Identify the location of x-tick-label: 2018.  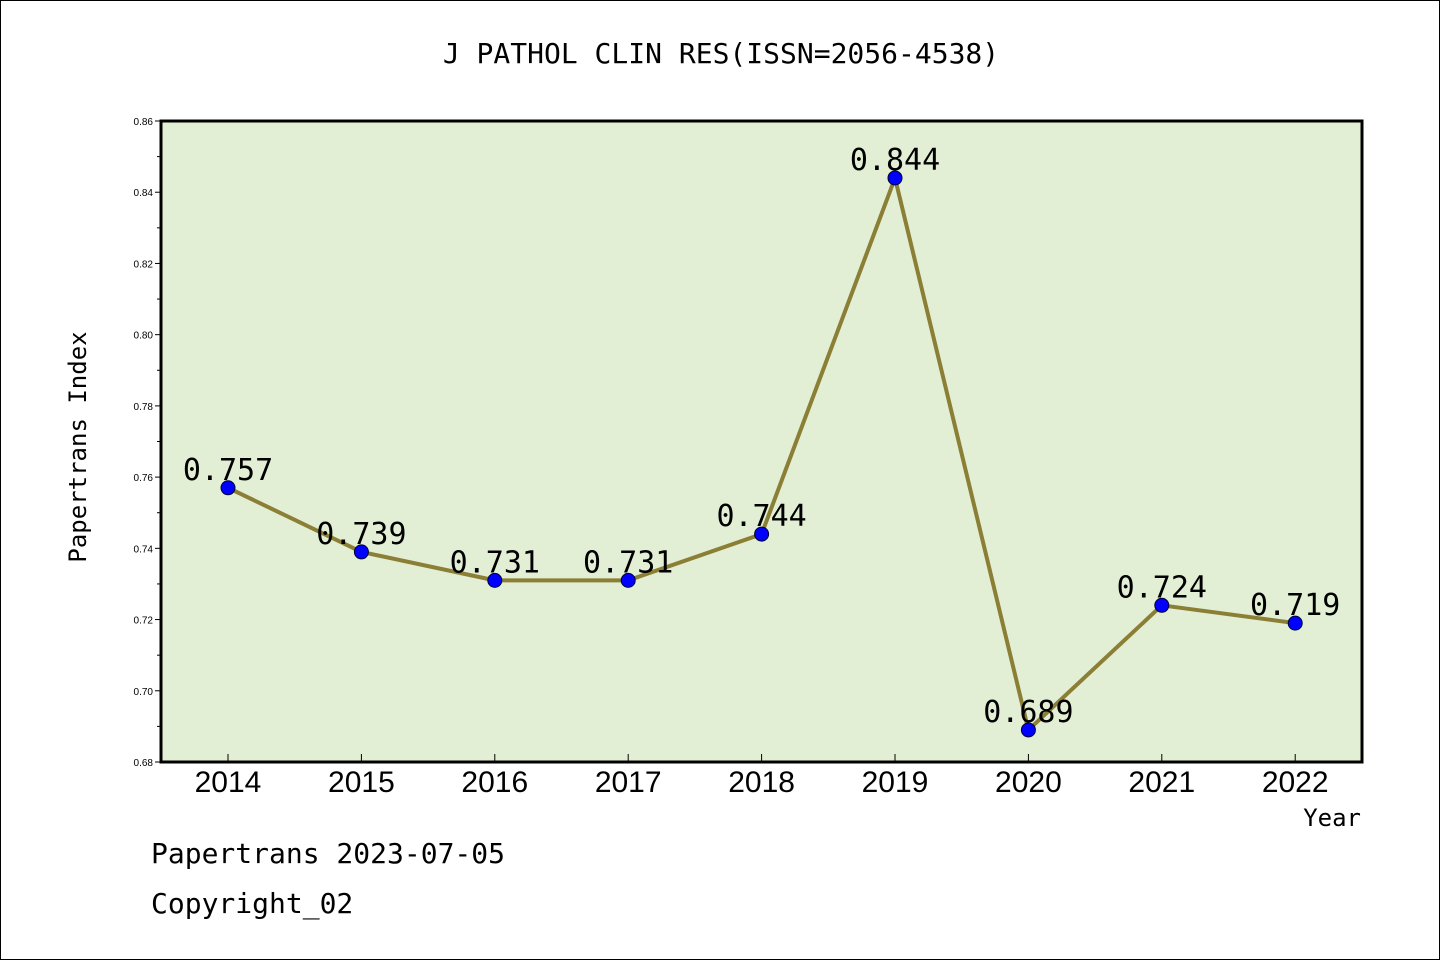
(761, 782).